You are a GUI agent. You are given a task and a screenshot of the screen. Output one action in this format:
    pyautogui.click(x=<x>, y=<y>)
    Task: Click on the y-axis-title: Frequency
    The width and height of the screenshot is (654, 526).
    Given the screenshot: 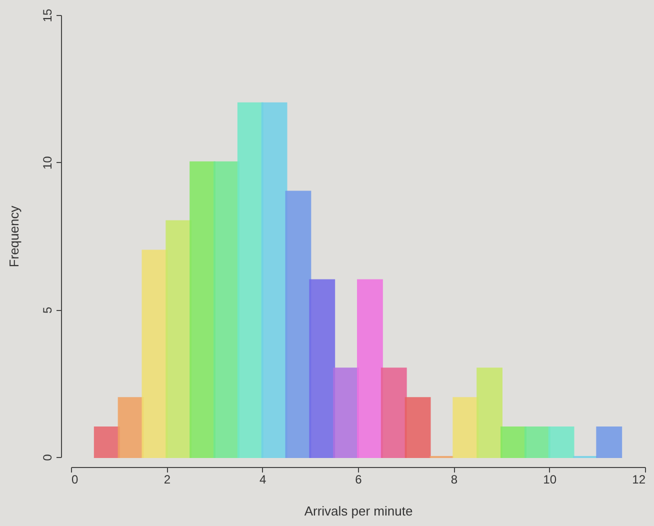 What is the action you would take?
    pyautogui.click(x=14, y=236)
    